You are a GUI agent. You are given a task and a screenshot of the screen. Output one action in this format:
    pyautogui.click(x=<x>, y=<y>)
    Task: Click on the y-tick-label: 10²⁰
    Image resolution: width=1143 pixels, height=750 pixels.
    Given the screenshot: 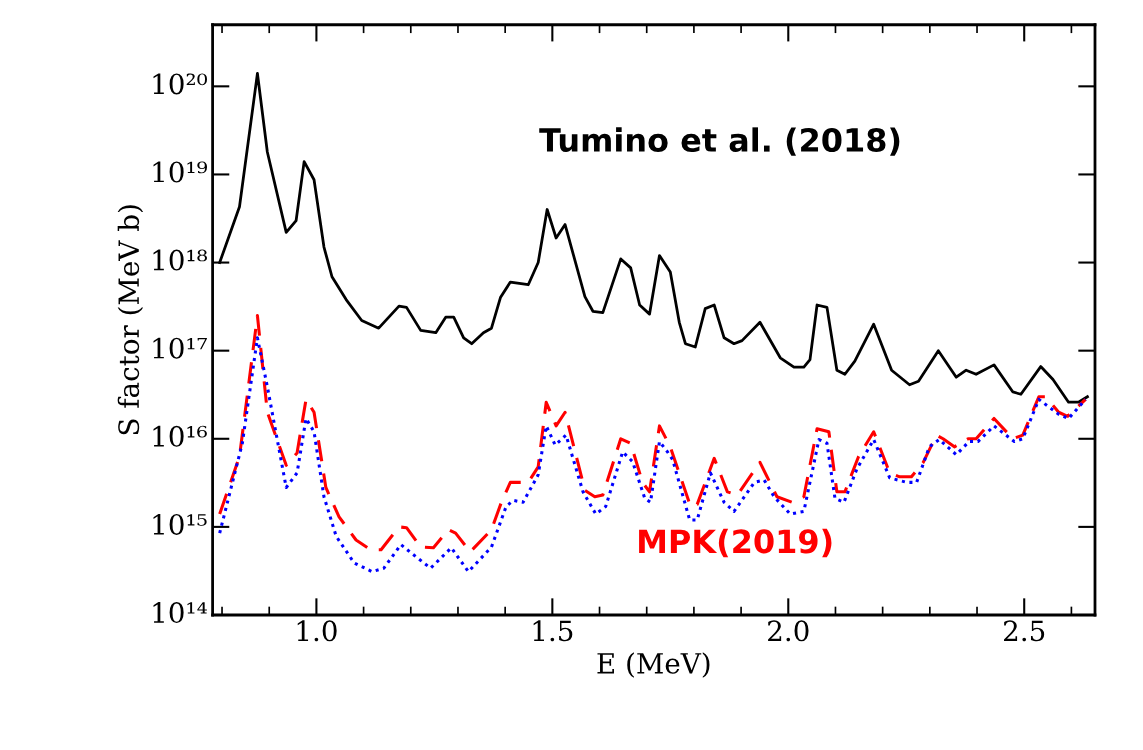 What is the action you would take?
    pyautogui.click(x=180, y=84)
    